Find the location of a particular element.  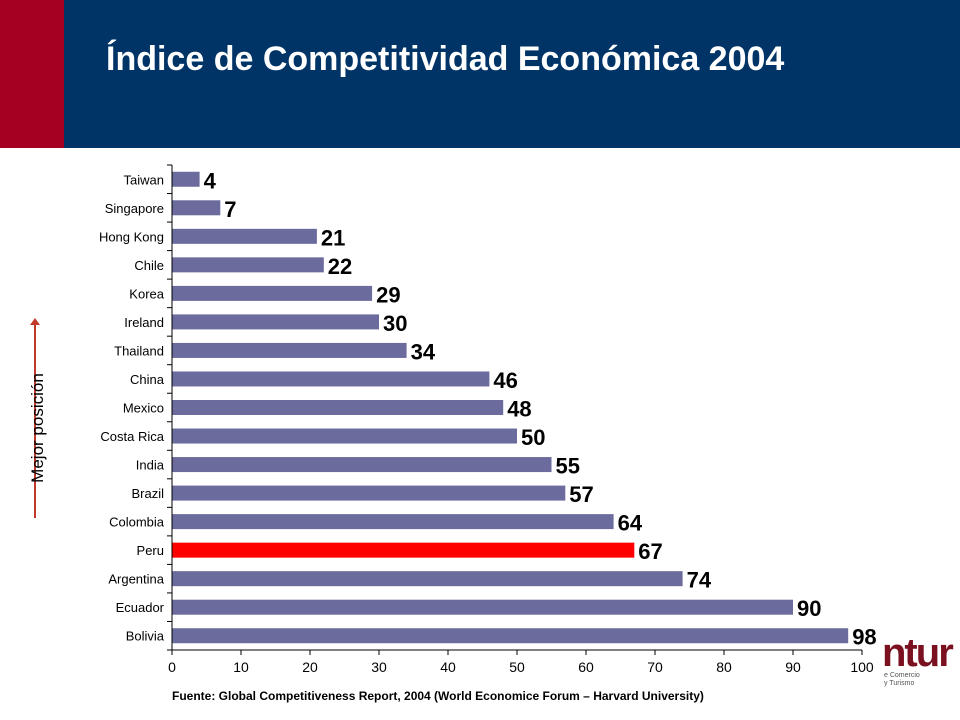

data-label: 22 is located at coordinates (340, 266).